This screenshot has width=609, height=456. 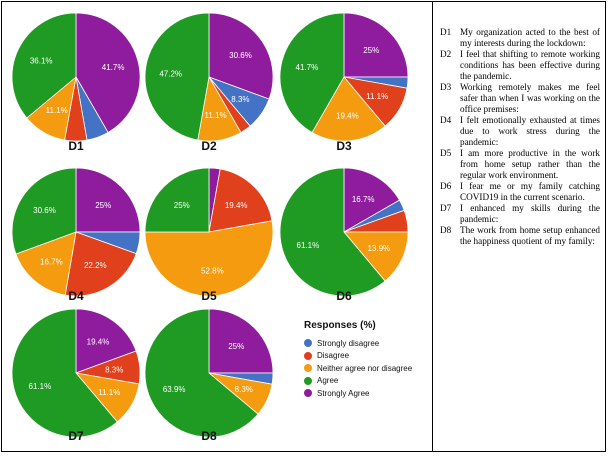 I want to click on legend-label: Agree, so click(x=328, y=381).